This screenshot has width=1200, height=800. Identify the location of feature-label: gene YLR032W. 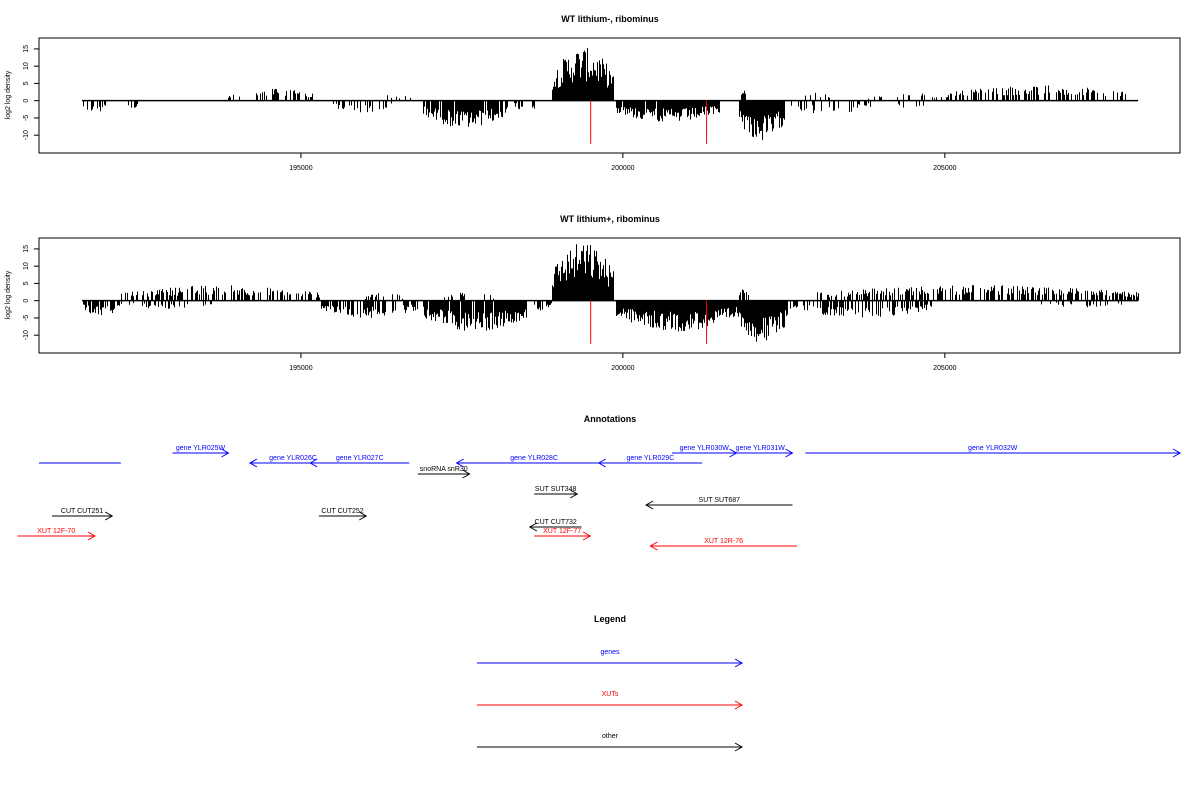
(993, 448).